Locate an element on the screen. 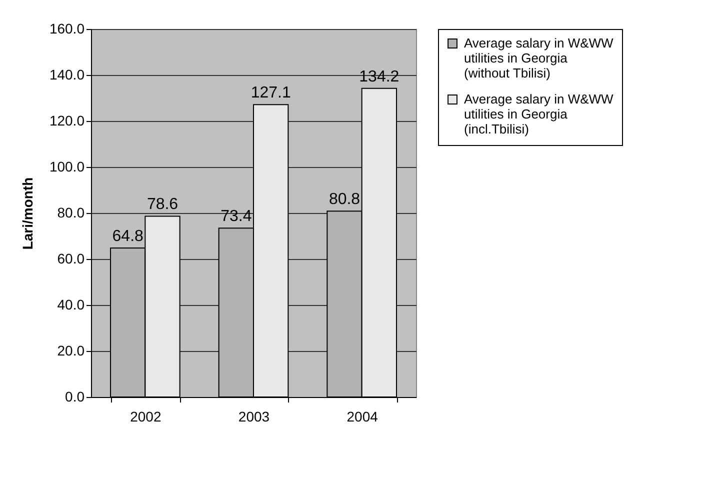  data-label: 64.8 is located at coordinates (128, 236).